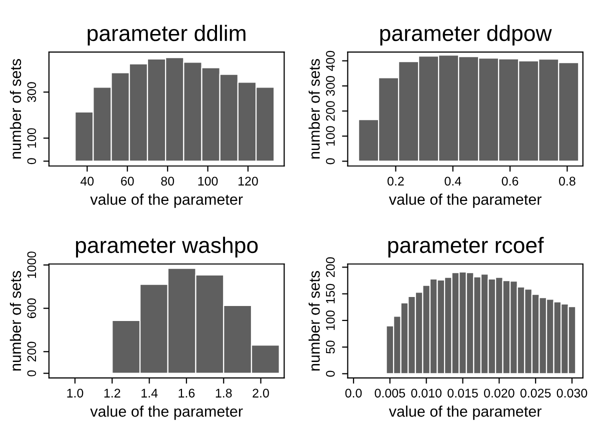 The width and height of the screenshot is (590, 430). I want to click on x-tick-label: 0.4, so click(453, 181).